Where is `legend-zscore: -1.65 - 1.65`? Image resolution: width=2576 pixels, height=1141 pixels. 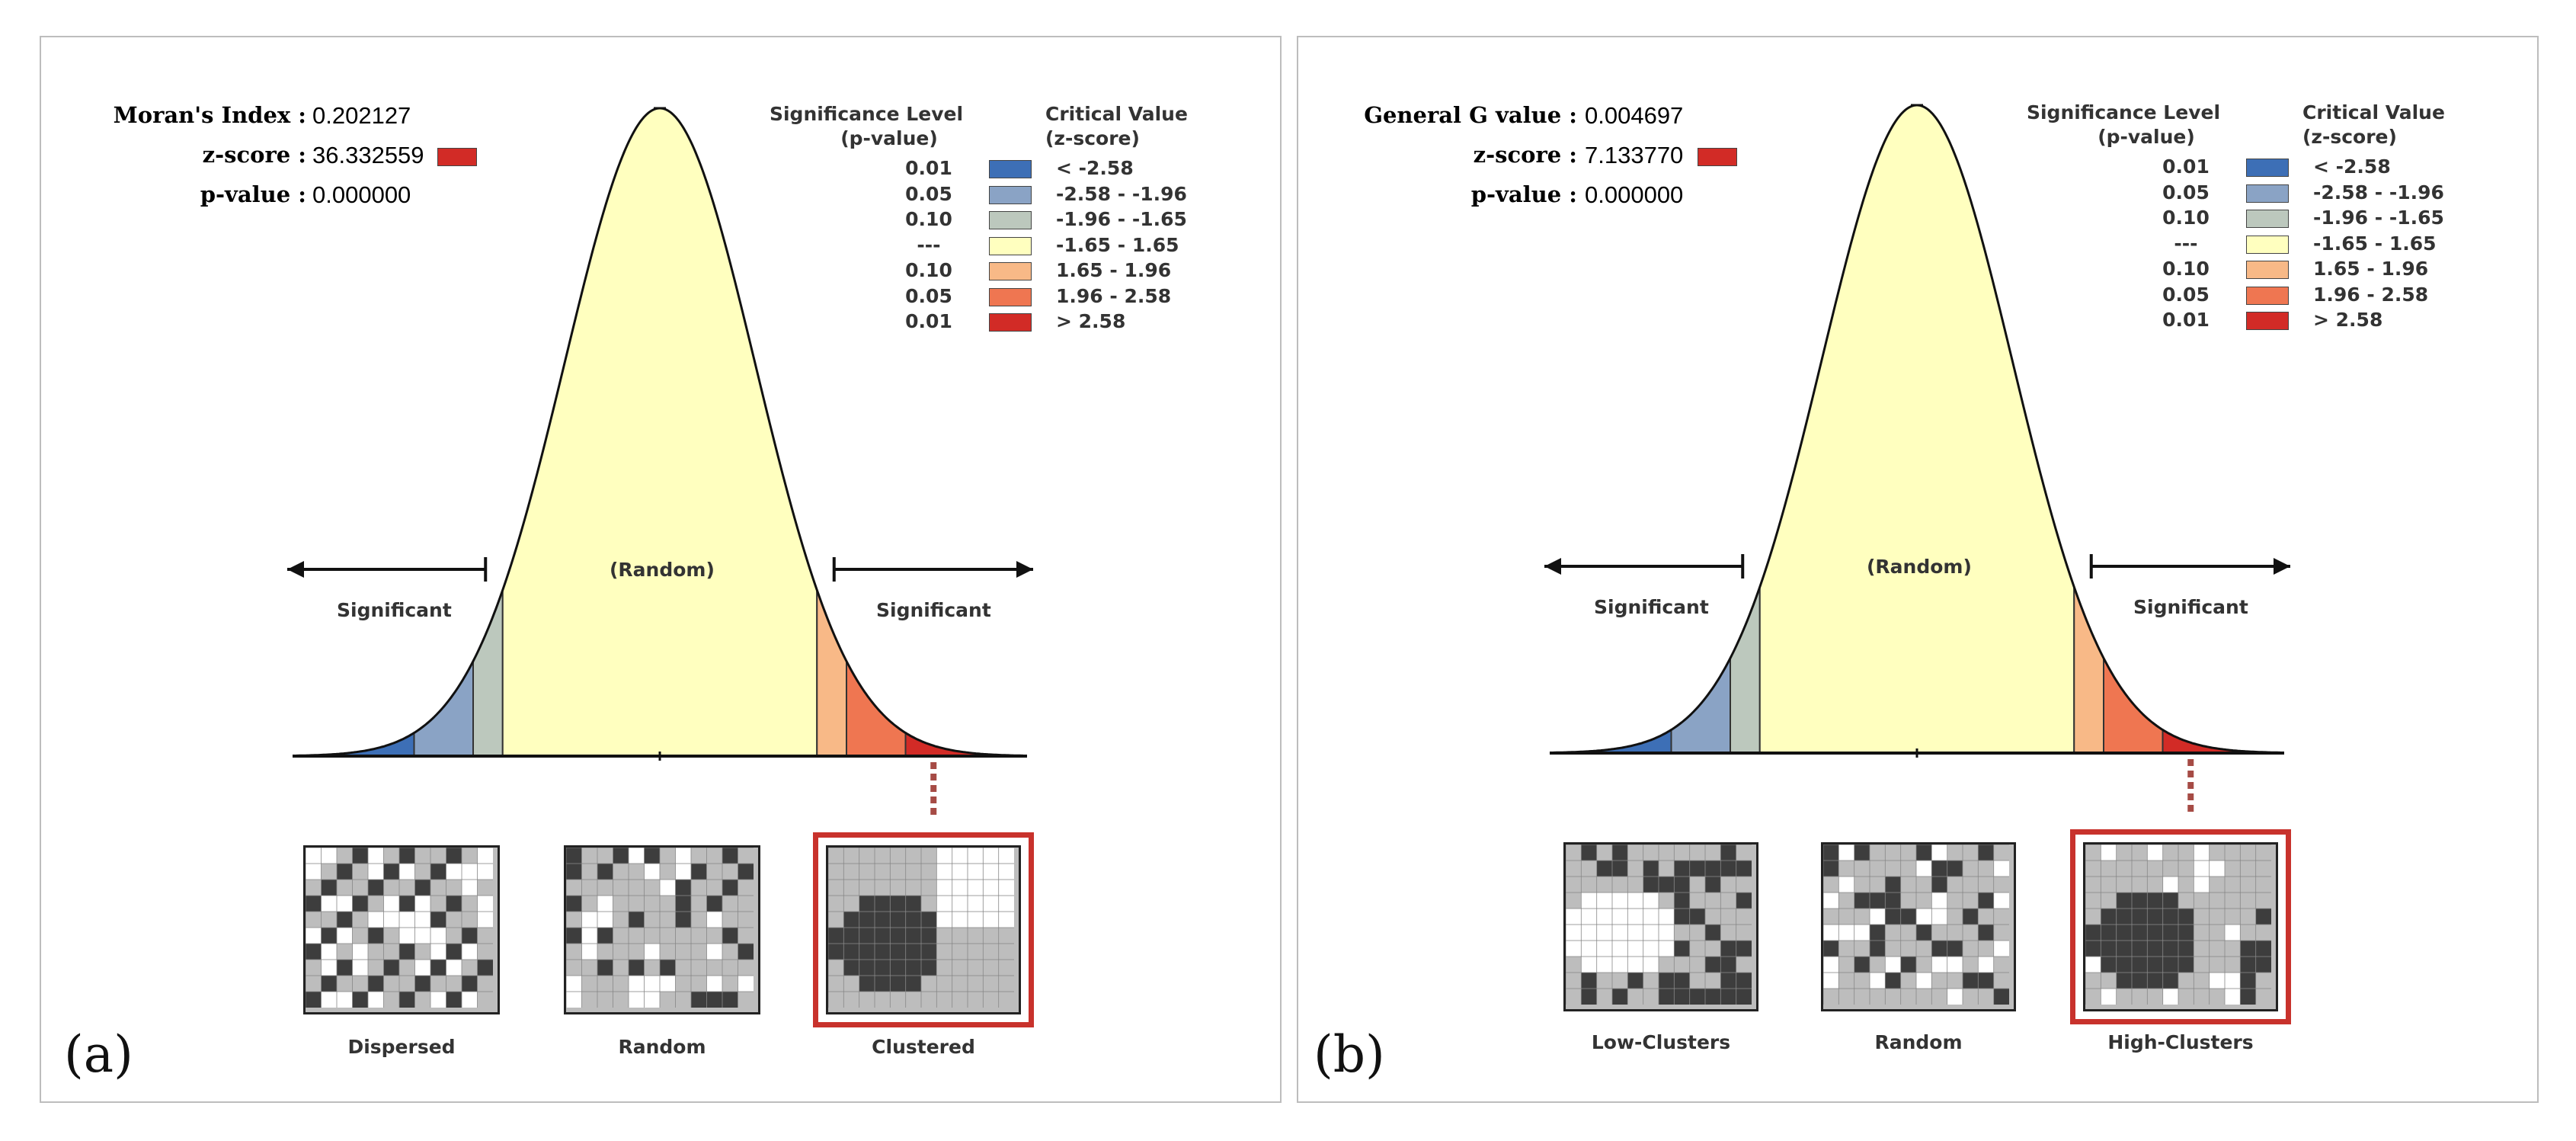 legend-zscore: -1.65 - 1.65 is located at coordinates (2375, 243).